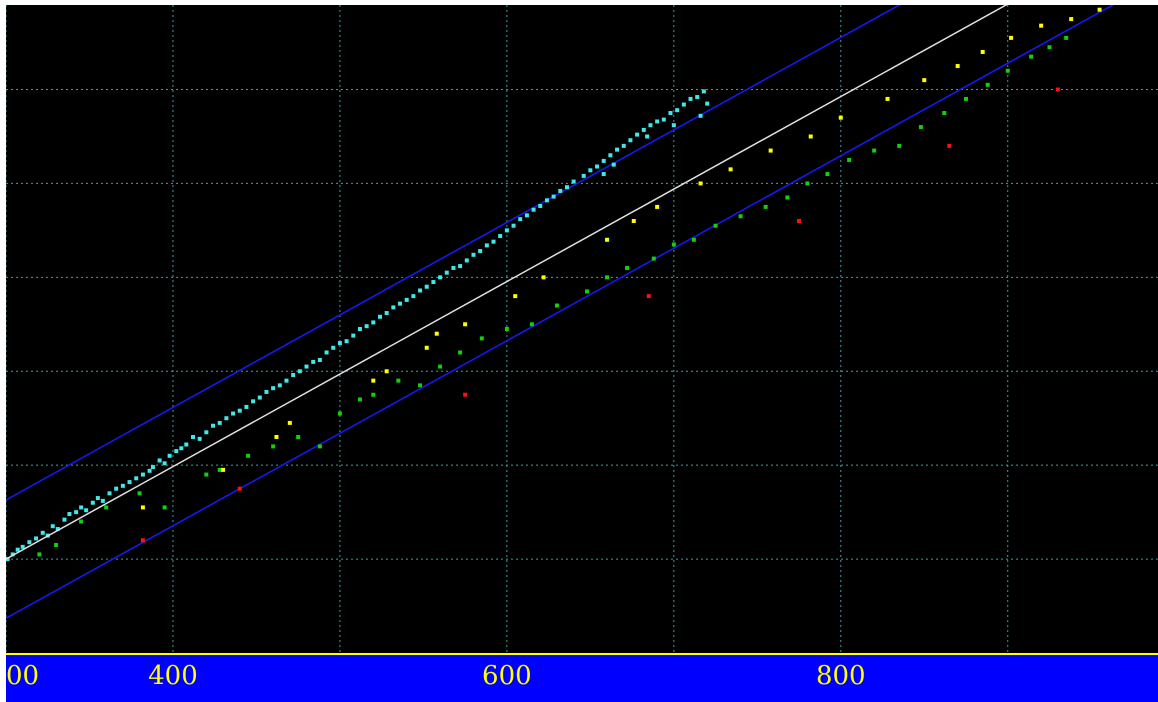  What do you see at coordinates (840, 676) in the screenshot?
I see `x-tick-label: 800` at bounding box center [840, 676].